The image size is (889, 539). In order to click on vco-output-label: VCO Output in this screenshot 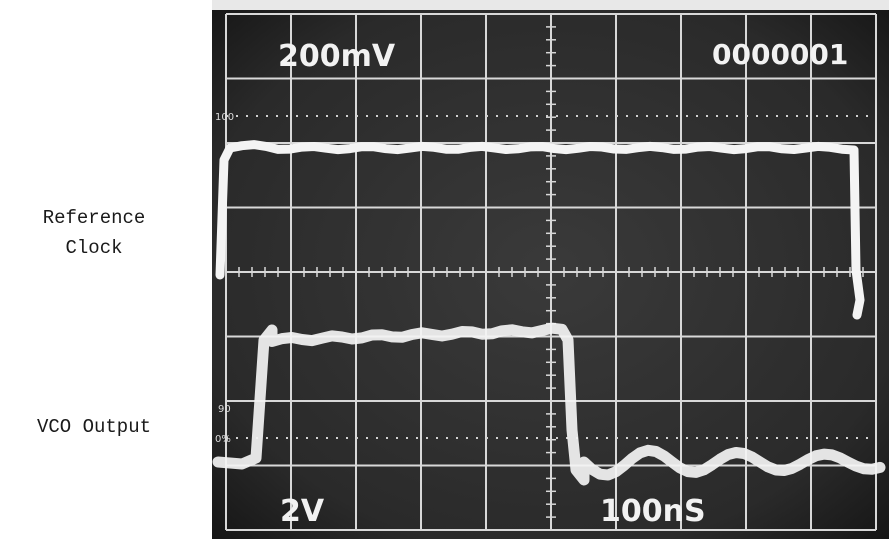, I will do `click(94, 427)`.